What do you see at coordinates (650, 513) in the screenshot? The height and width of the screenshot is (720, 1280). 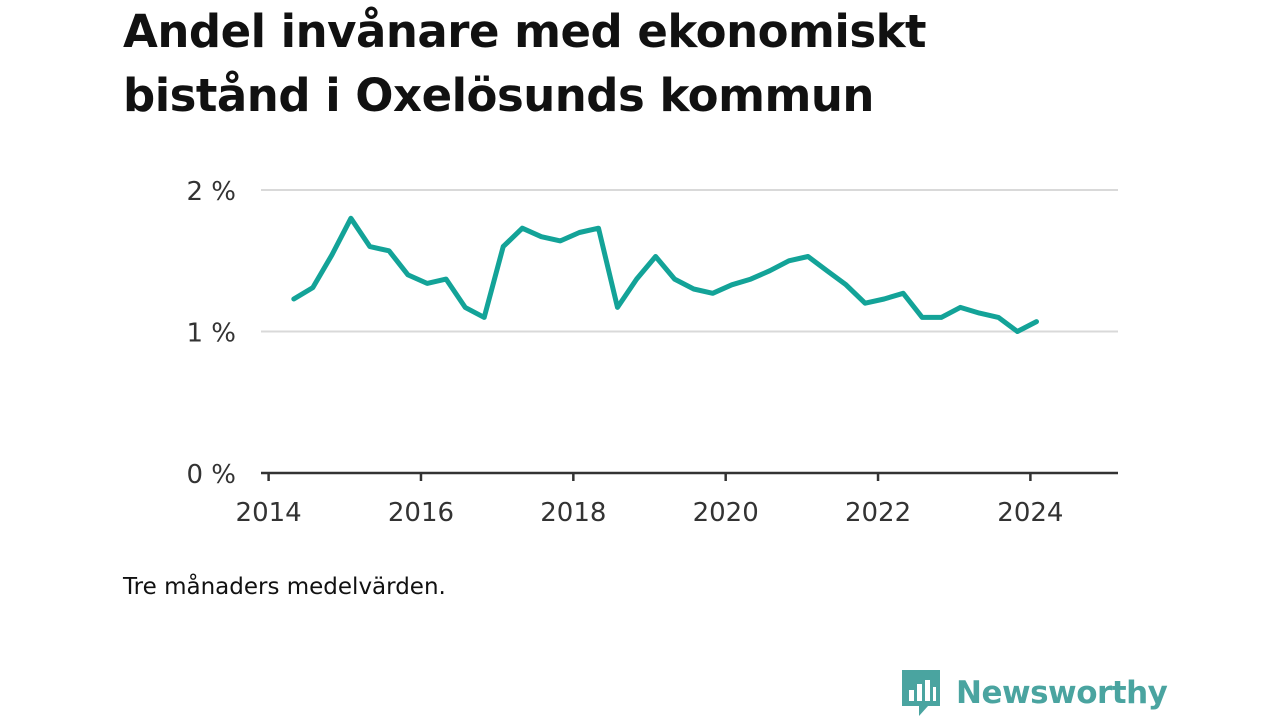 I see `x-axis-tick-labels: 2014 2016 2018 2020 2022 2024` at bounding box center [650, 513].